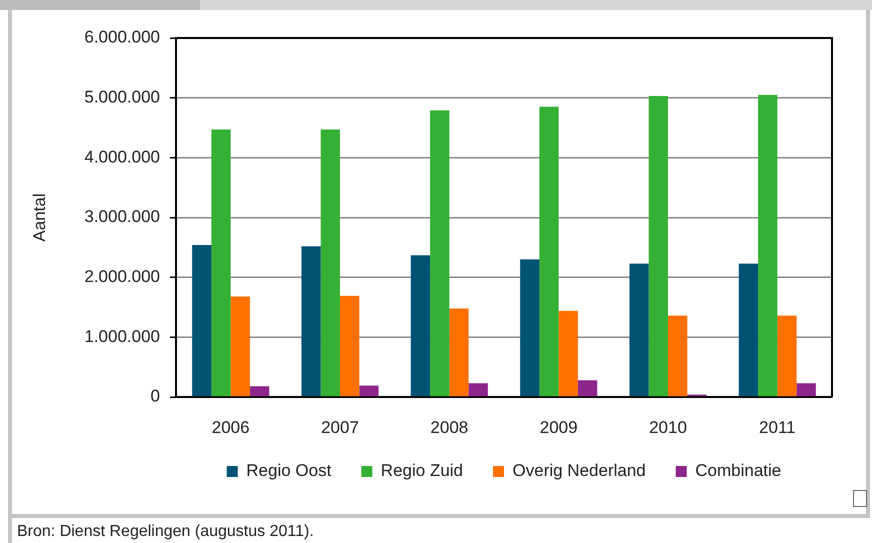 The width and height of the screenshot is (872, 543). What do you see at coordinates (579, 470) in the screenshot?
I see `legend-label: Overig Nederland` at bounding box center [579, 470].